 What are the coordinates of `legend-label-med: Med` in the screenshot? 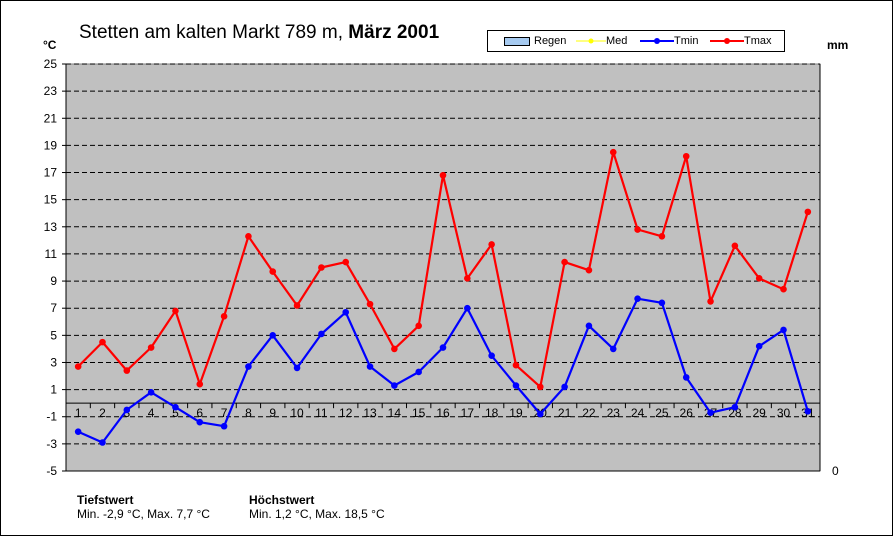 It's located at (617, 41).